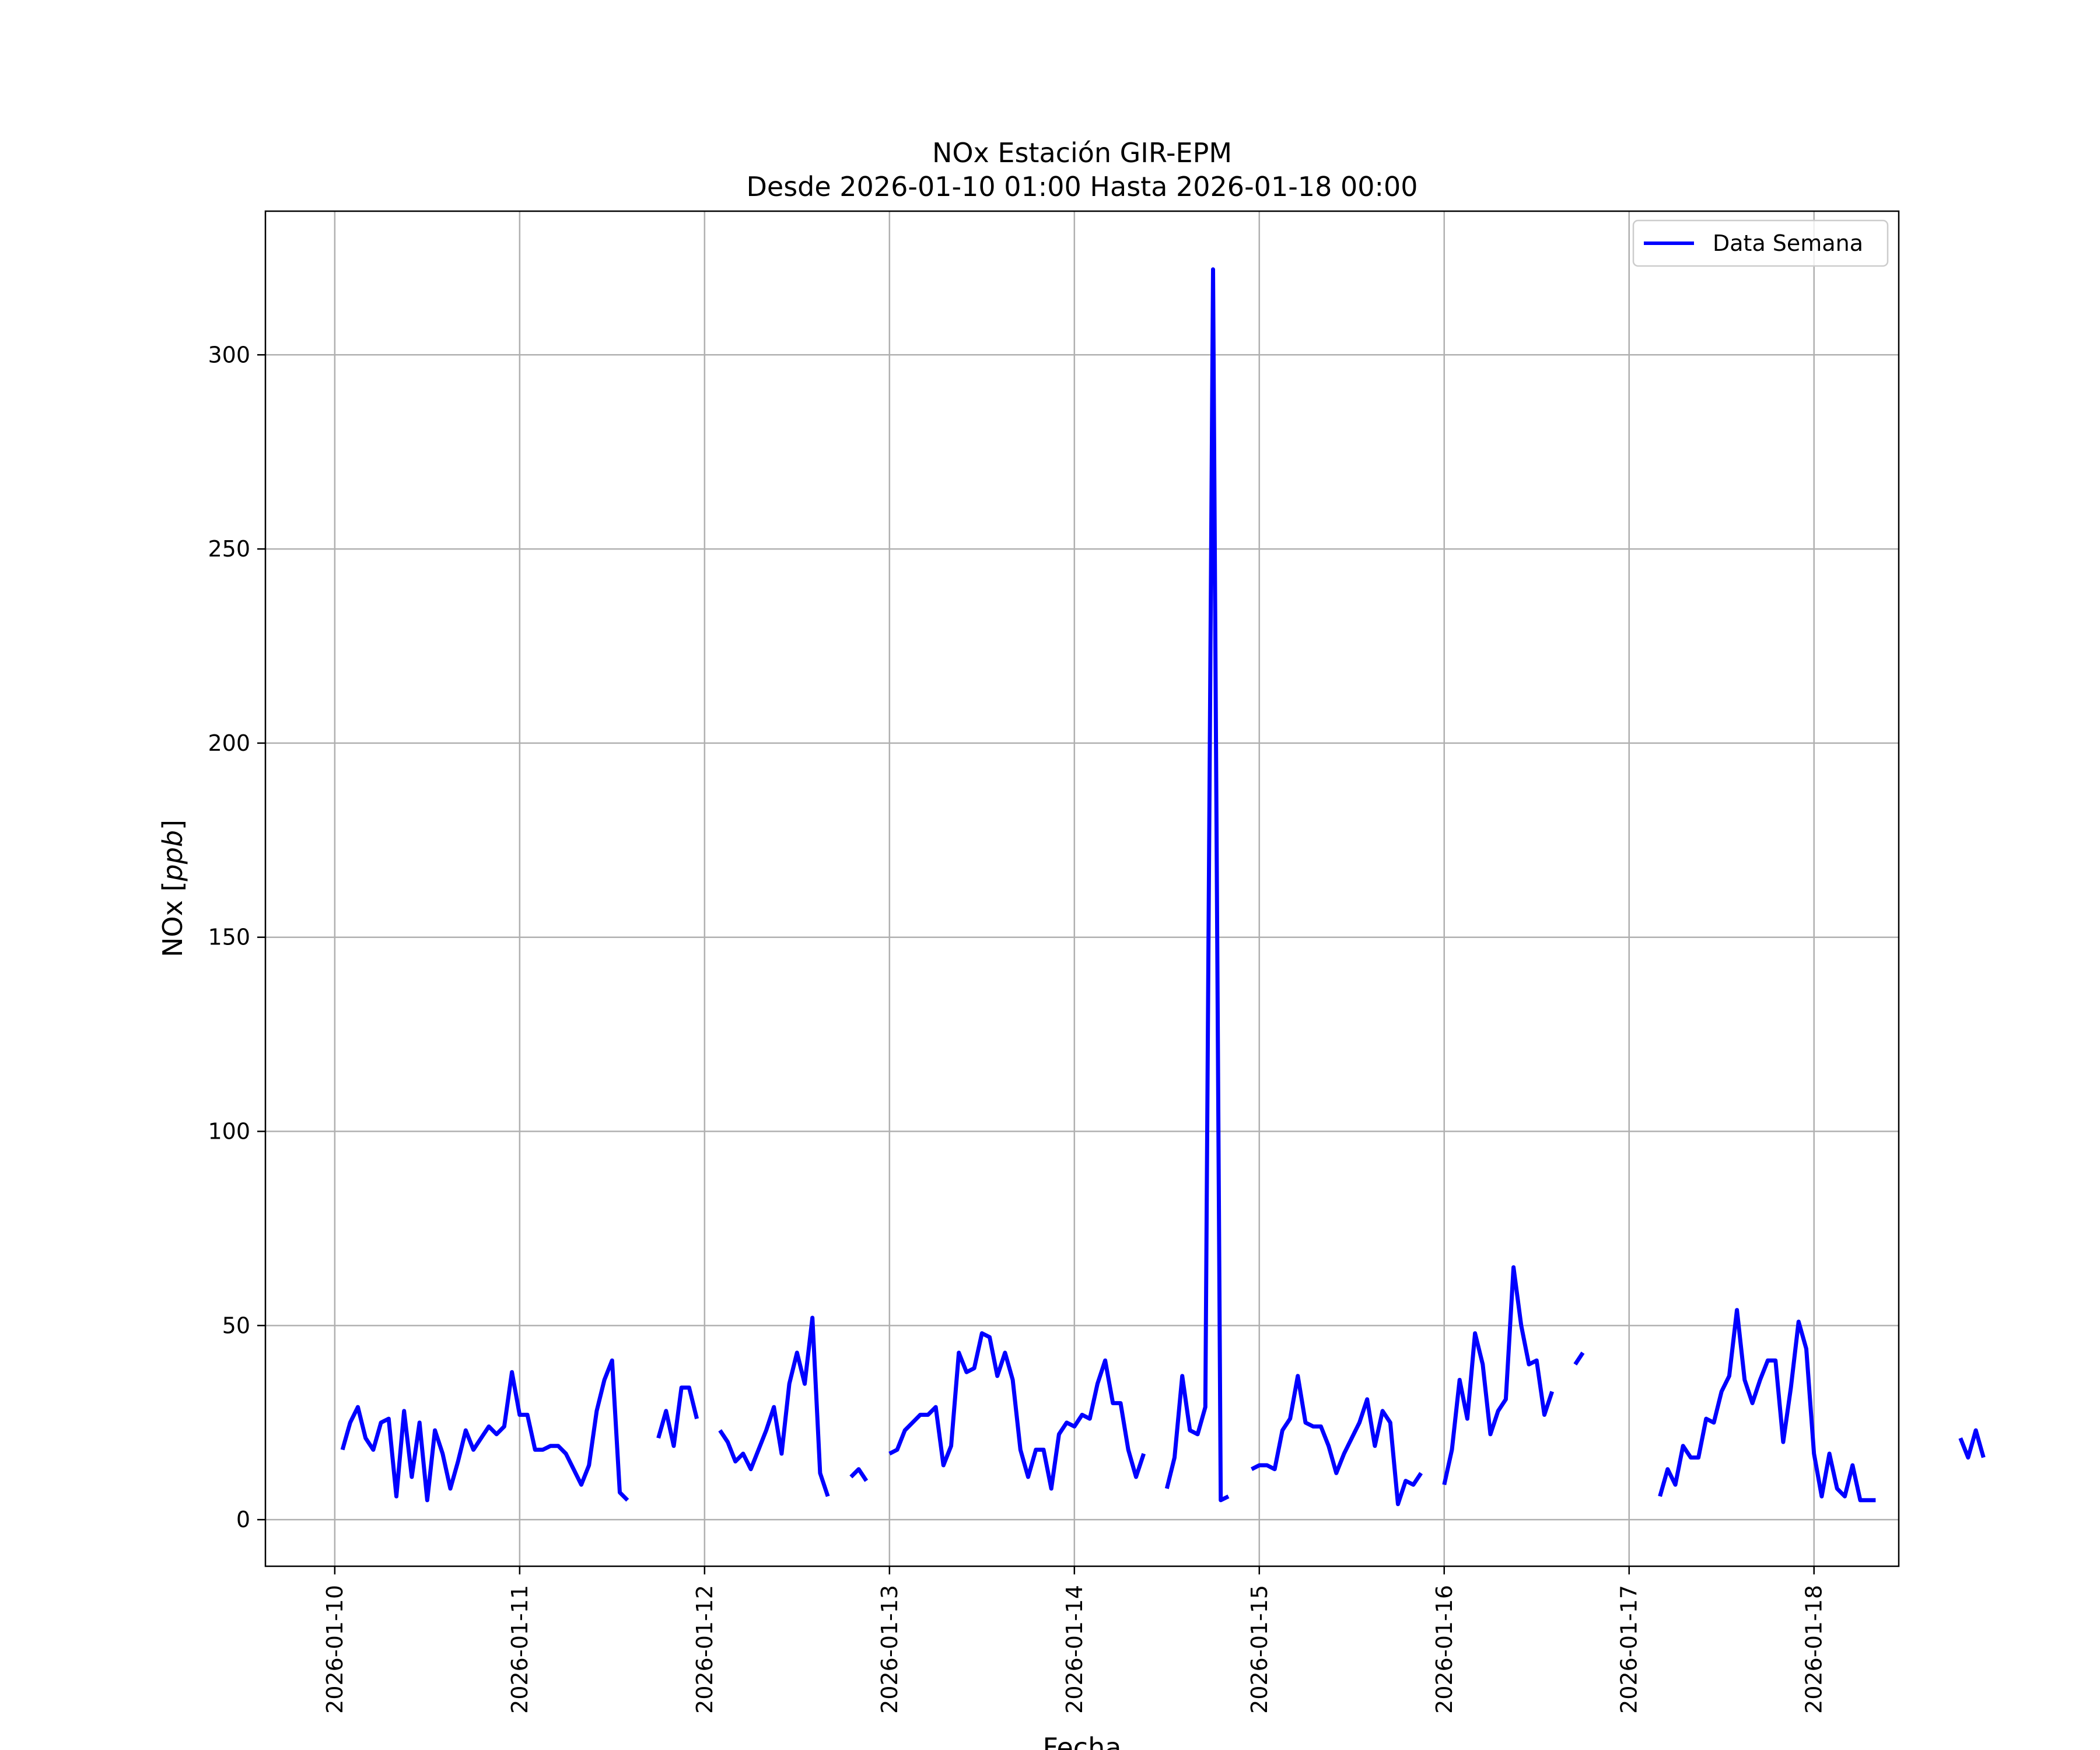  What do you see at coordinates (229, 549) in the screenshot?
I see `y-tick-label: 250` at bounding box center [229, 549].